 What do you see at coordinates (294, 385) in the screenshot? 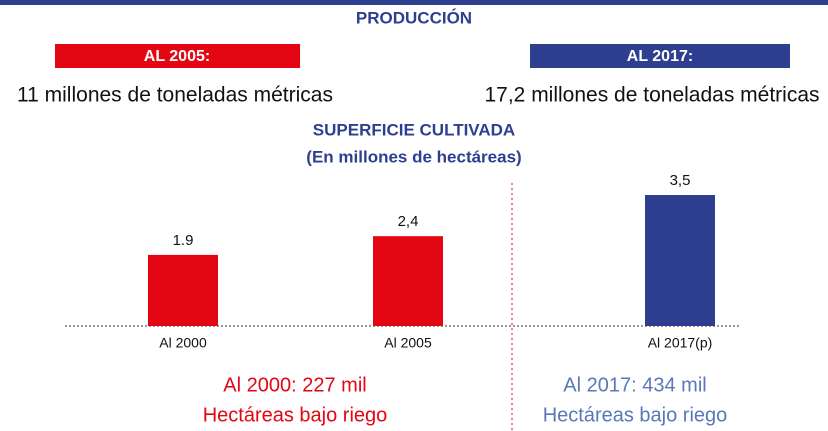
I see `note-line: Al 2000: 227 mil` at bounding box center [294, 385].